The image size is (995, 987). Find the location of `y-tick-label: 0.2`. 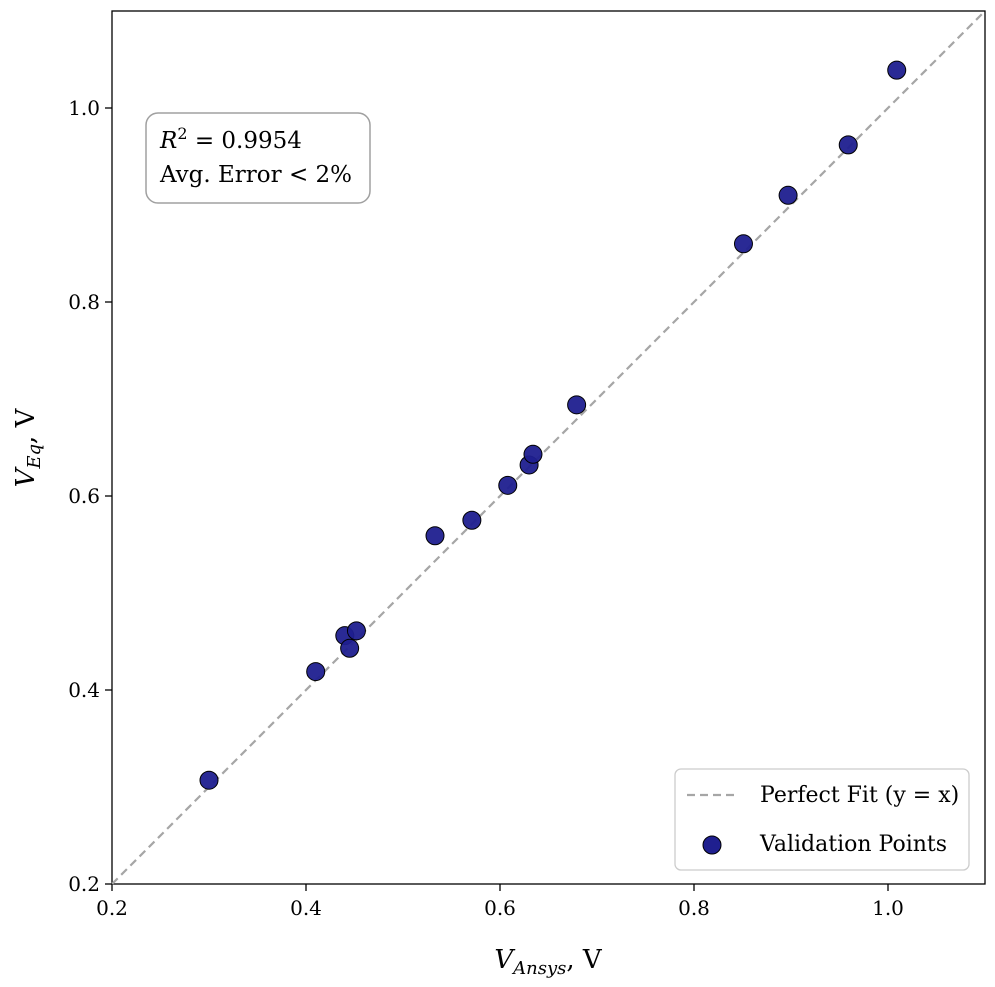

y-tick-label: 0.2 is located at coordinates (84, 884).